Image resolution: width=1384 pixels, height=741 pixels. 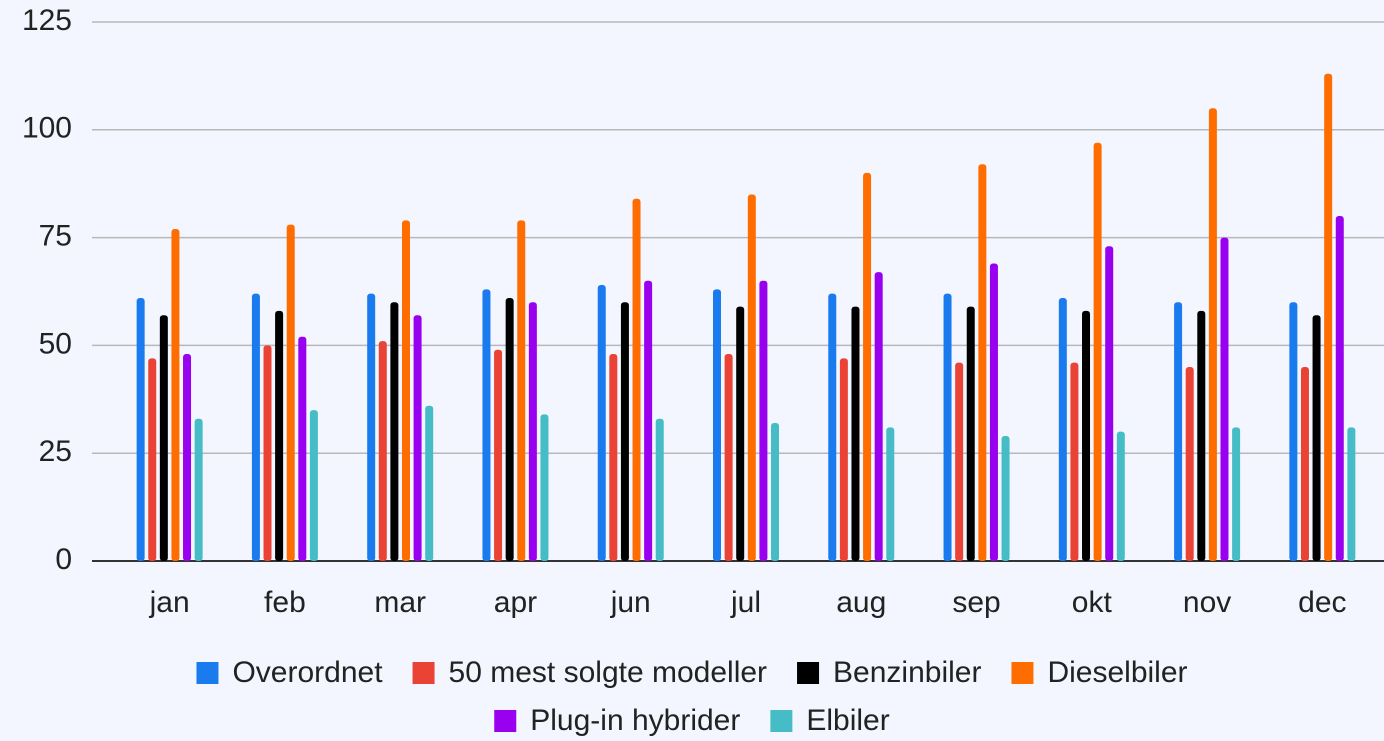 I want to click on legend-label: Plug-in hybrider, so click(x=635, y=720).